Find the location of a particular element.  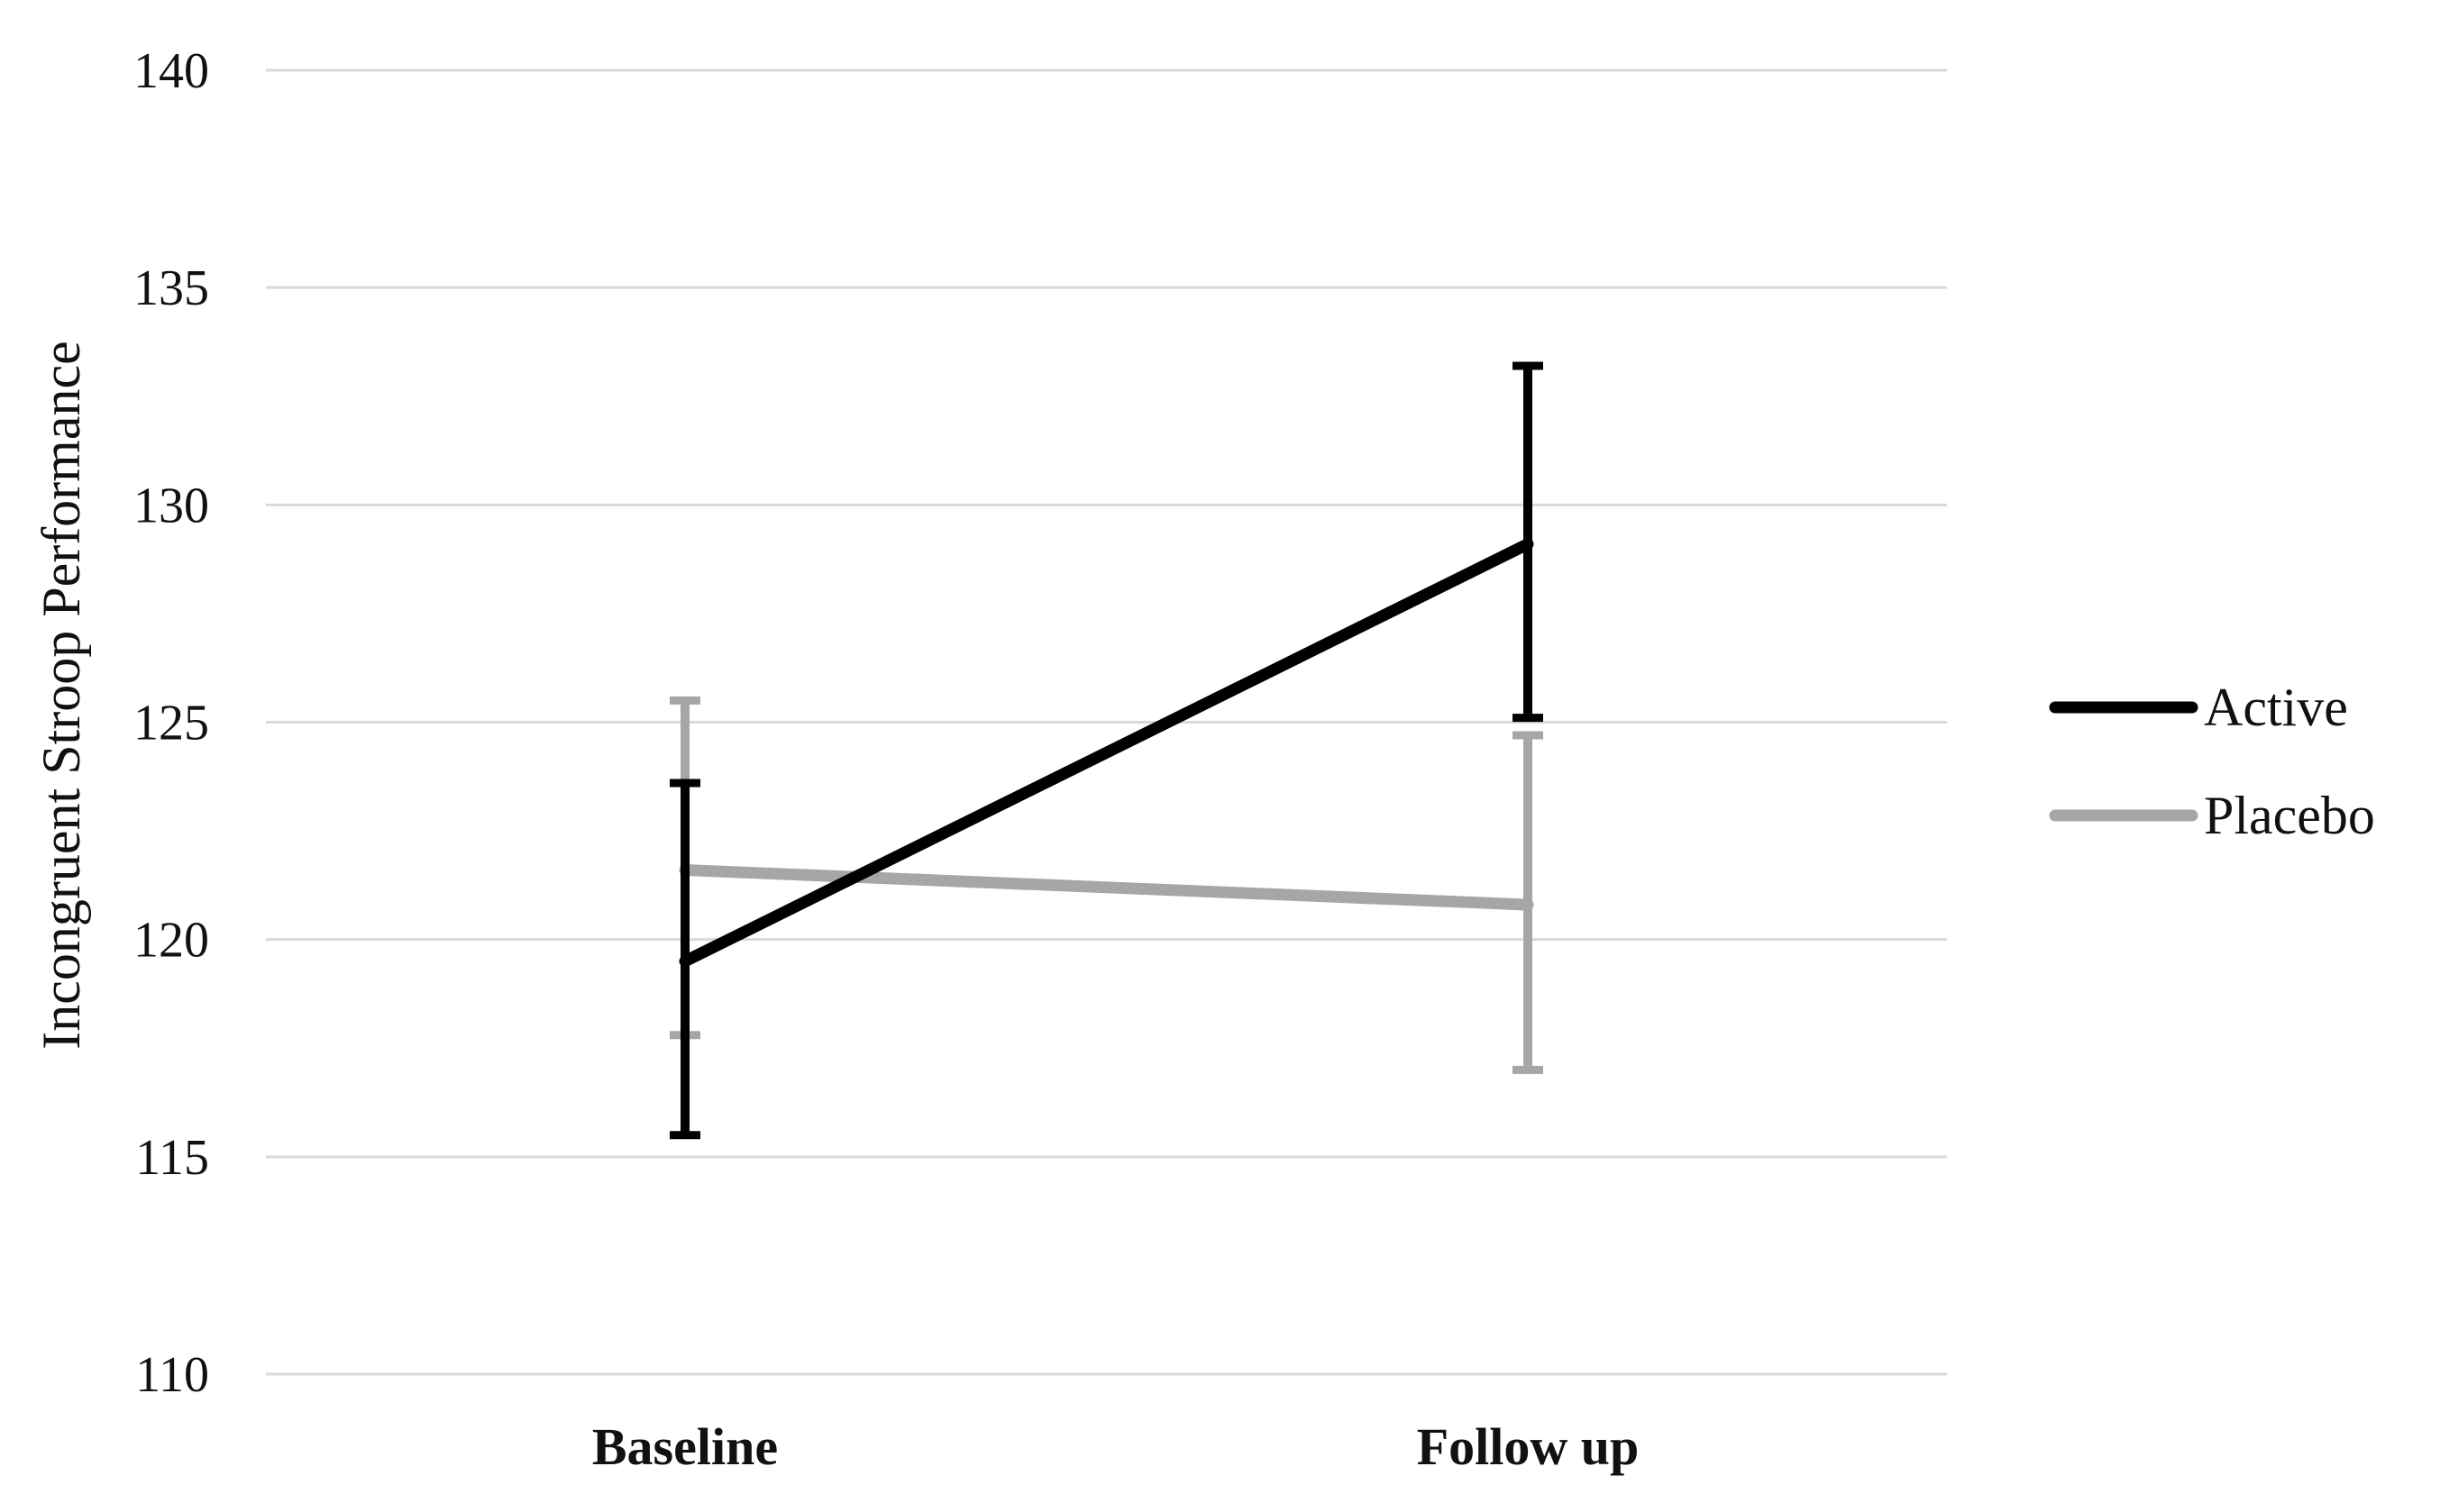

y-tick-label: 130 is located at coordinates (171, 505).